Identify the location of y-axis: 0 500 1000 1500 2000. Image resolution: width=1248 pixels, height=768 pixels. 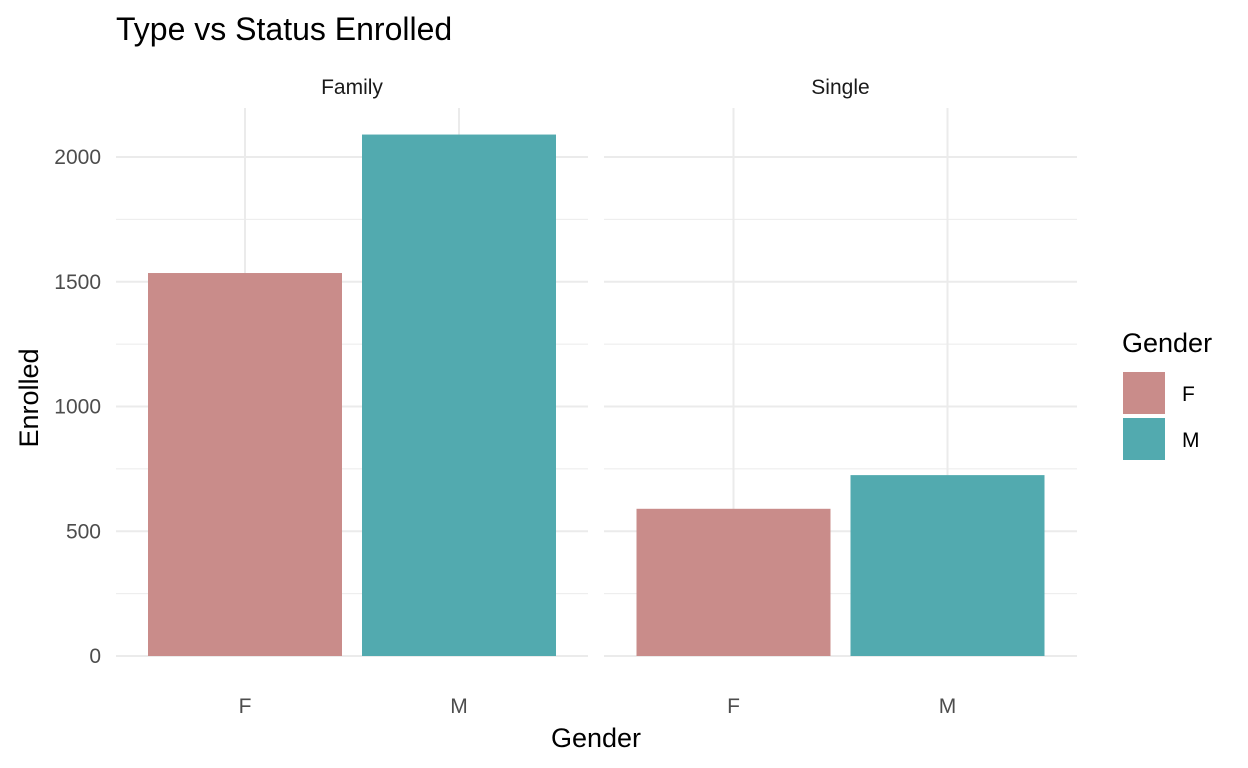
(77, 407).